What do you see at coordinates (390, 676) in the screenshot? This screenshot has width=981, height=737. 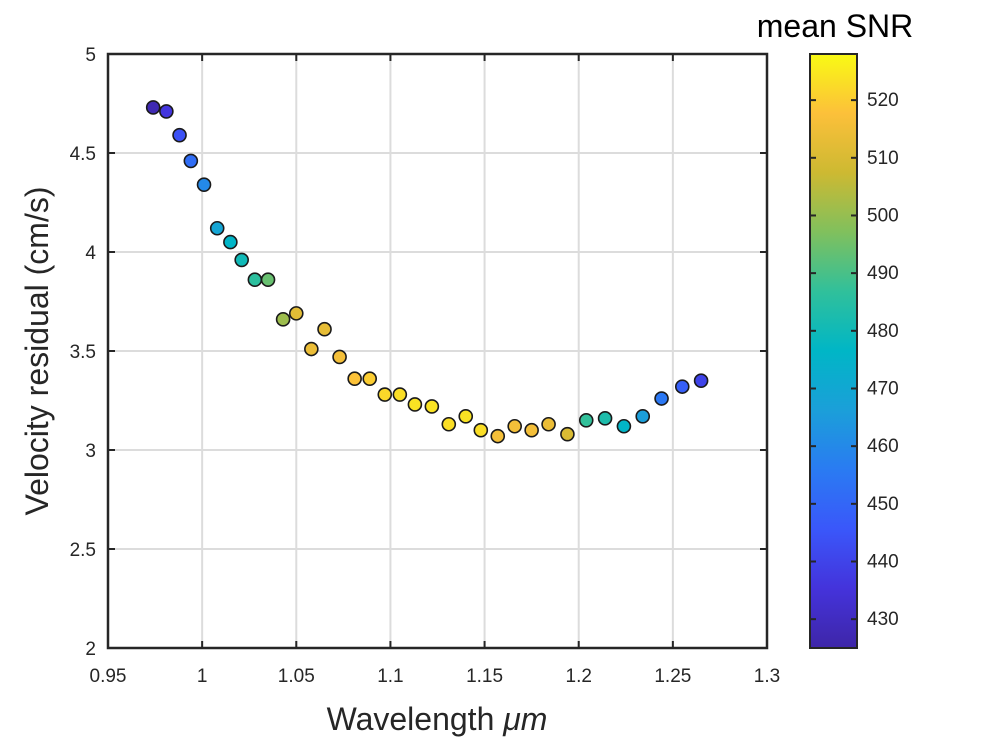 I see `x-tick-label: 1.1` at bounding box center [390, 676].